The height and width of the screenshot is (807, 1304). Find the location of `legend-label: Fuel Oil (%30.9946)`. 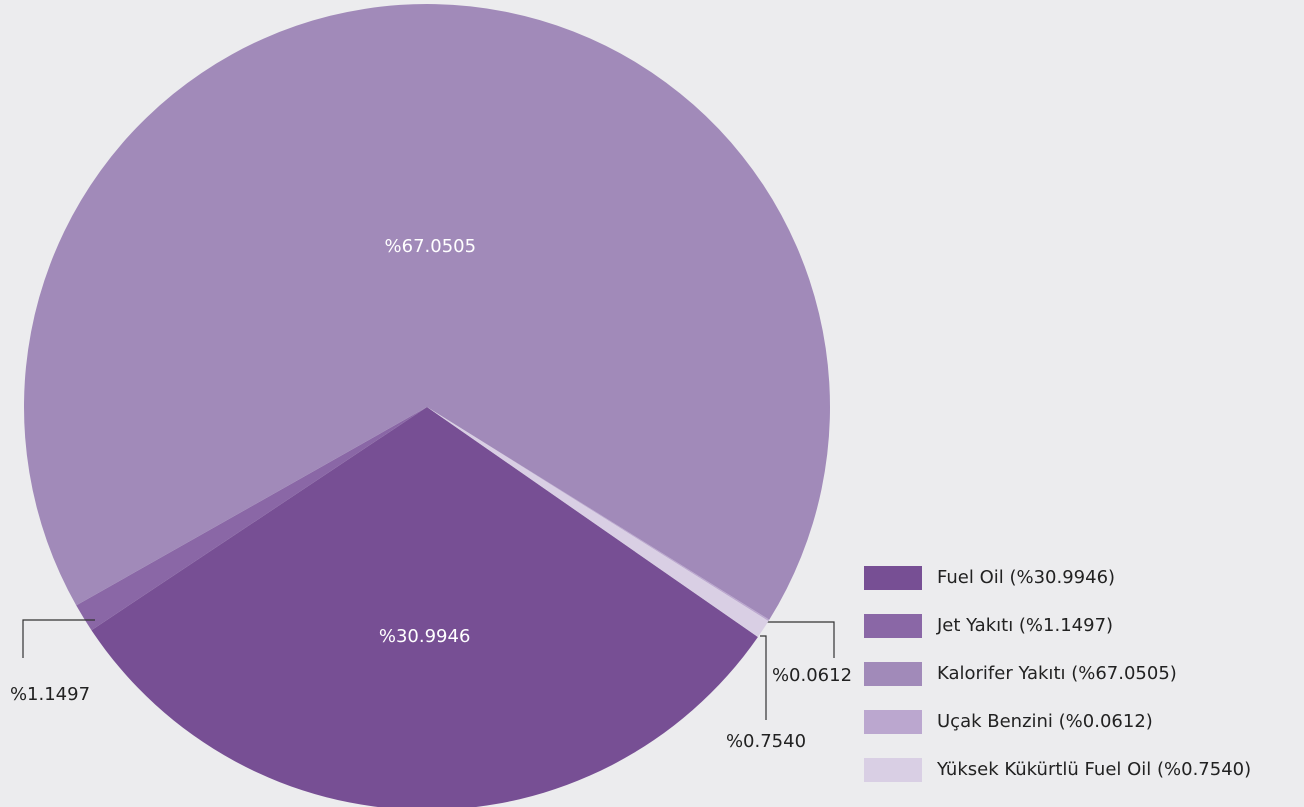

legend-label: Fuel Oil (%30.9946) is located at coordinates (1026, 577).